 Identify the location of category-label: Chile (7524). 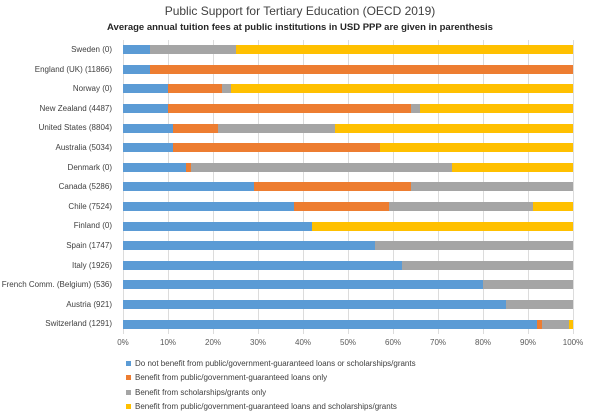
(90, 206).